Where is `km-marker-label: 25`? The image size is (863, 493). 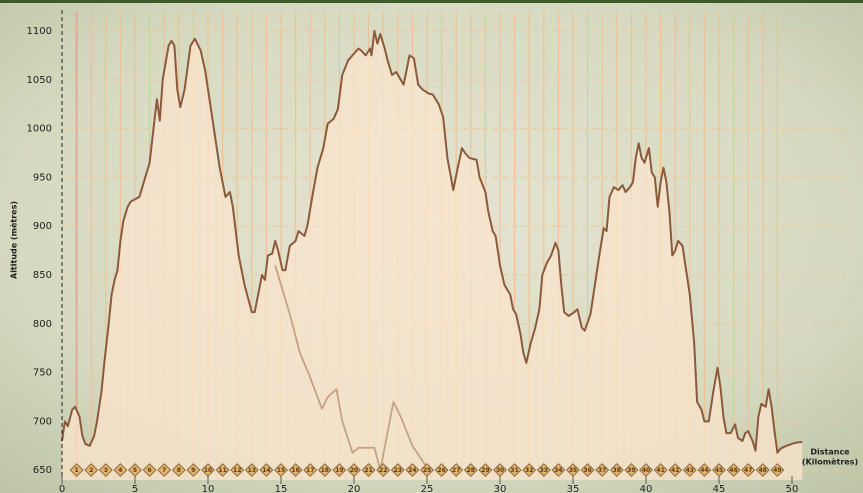 km-marker-label: 25 is located at coordinates (427, 470).